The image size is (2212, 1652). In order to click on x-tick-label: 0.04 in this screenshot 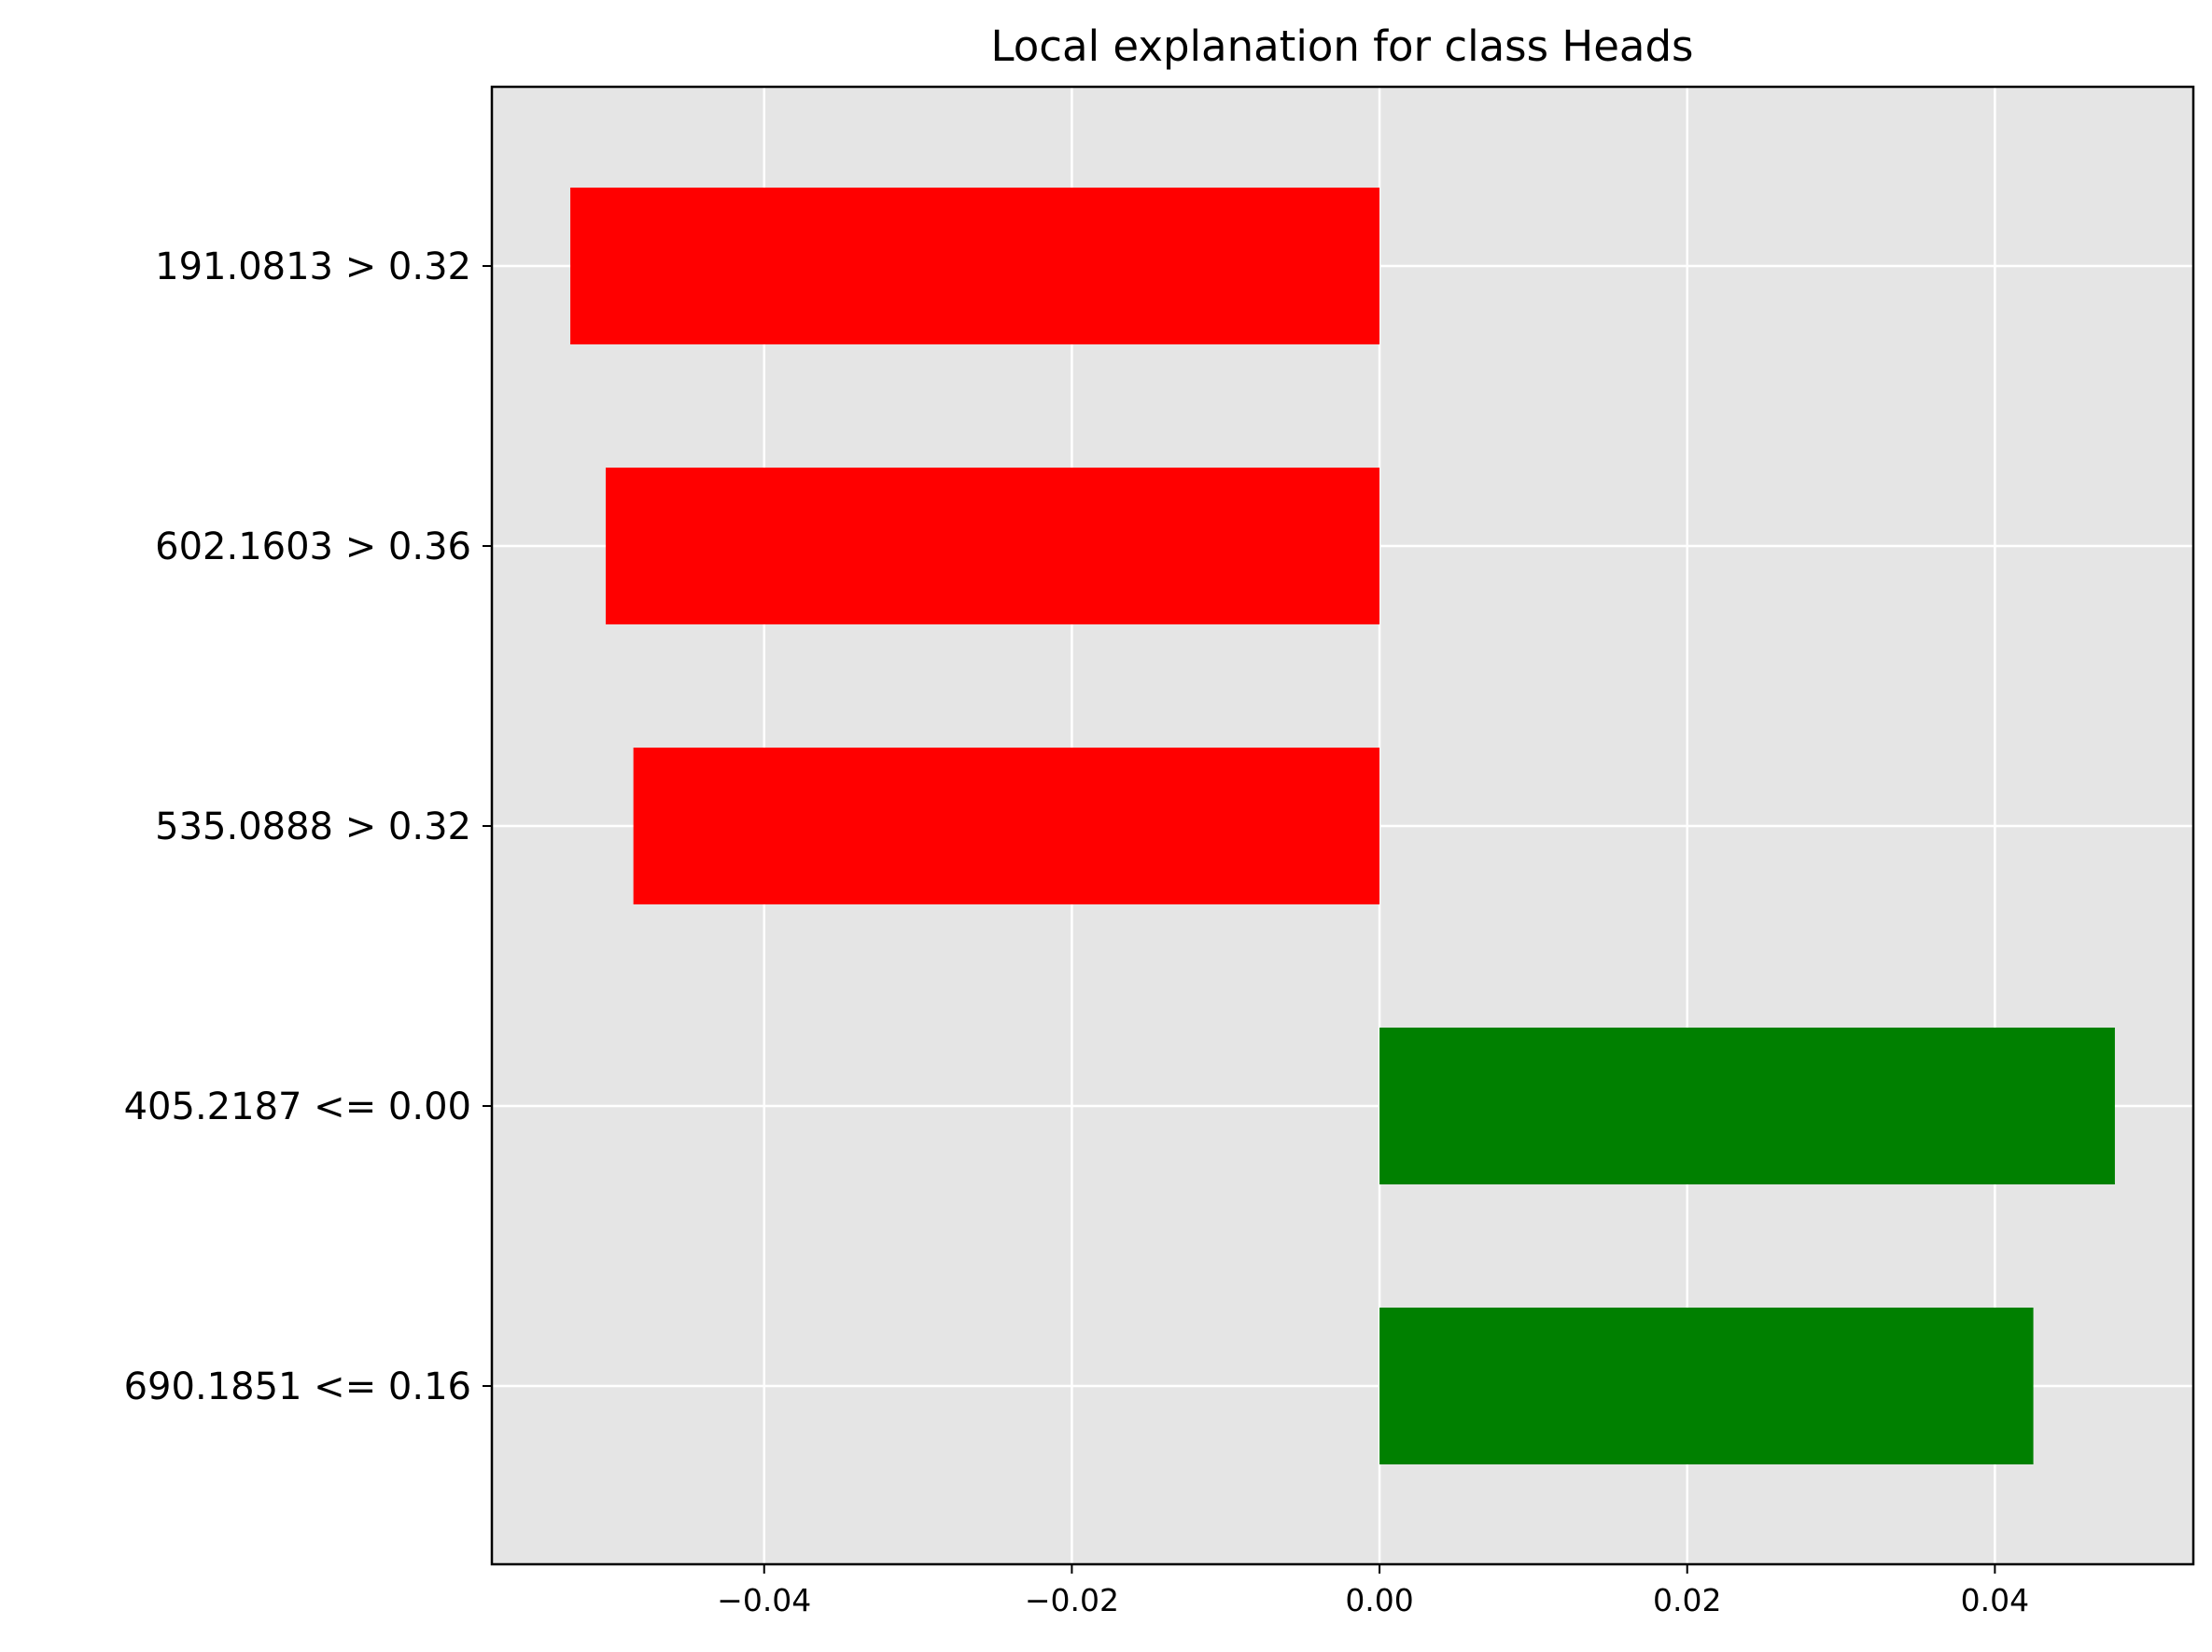, I will do `click(1995, 1600)`.